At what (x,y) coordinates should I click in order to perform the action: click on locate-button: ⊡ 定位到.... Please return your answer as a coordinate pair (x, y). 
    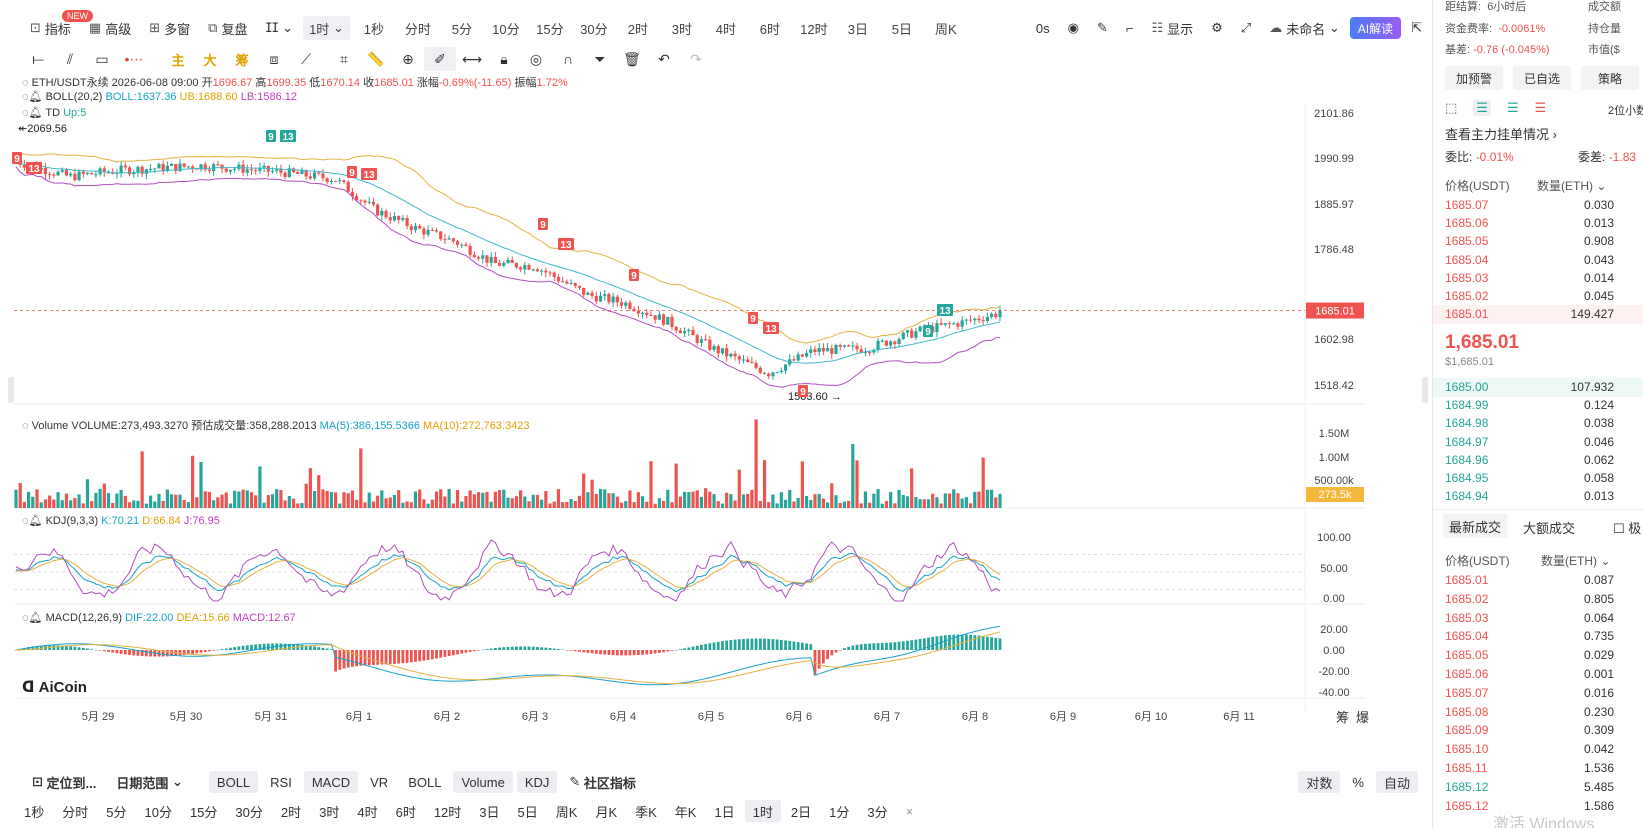
    Looking at the image, I should click on (64, 782).